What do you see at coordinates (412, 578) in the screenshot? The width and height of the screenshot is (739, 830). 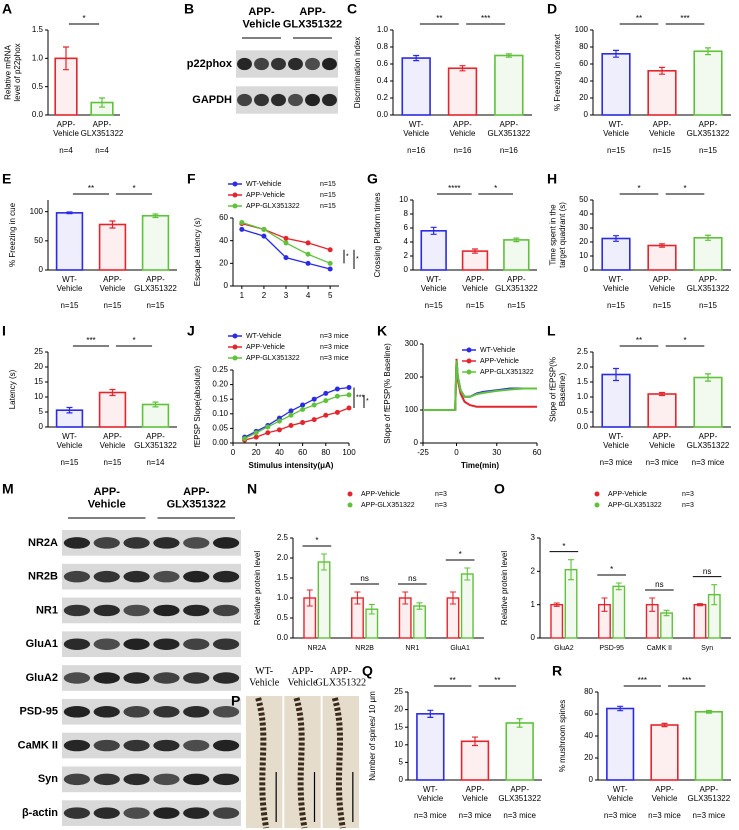 I see `significance-label: ns` at bounding box center [412, 578].